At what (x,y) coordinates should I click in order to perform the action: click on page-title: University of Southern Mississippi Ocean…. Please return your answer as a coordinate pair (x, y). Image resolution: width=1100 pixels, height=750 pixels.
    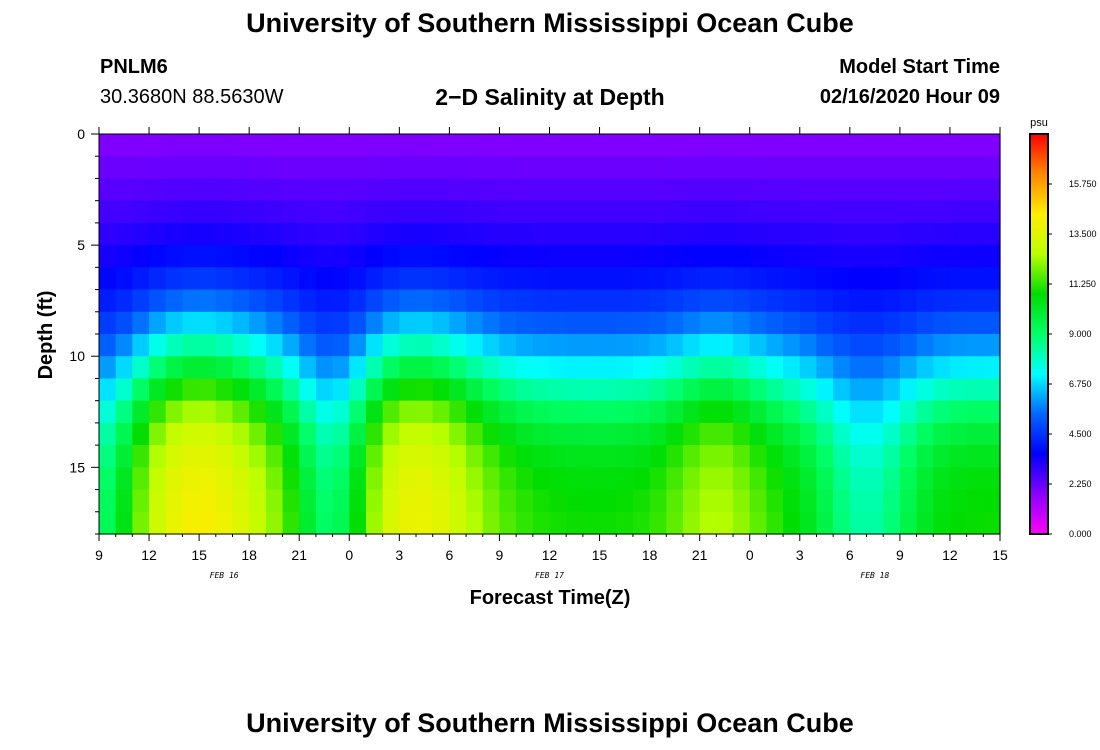
    Looking at the image, I should click on (550, 23).